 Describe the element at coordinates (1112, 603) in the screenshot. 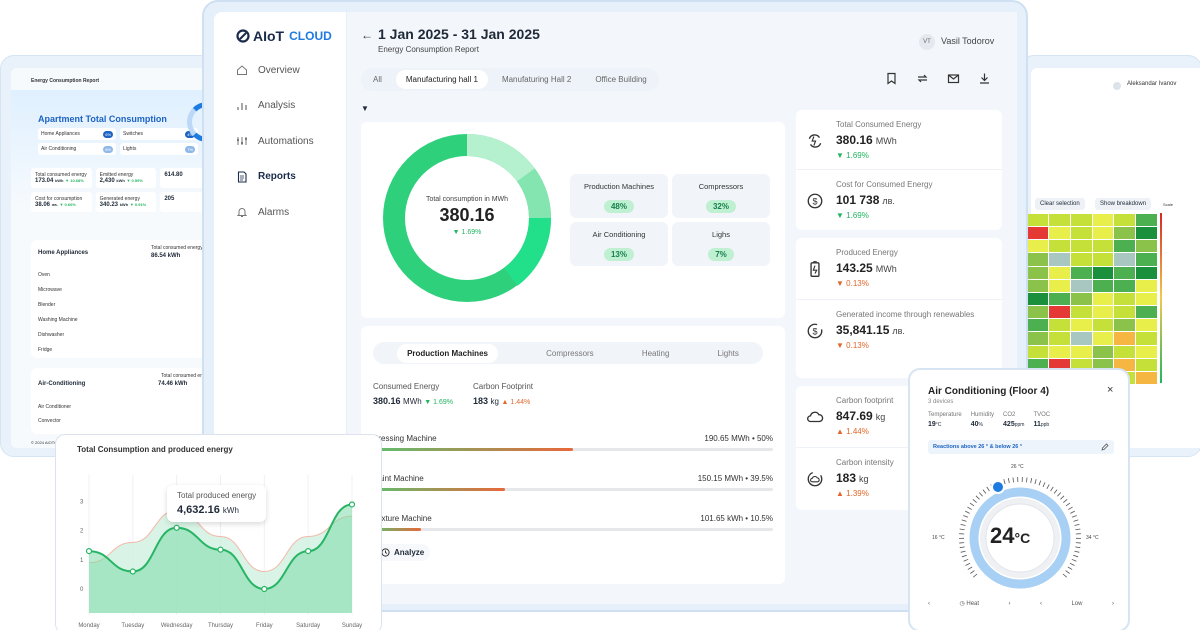

I see `fan-next-icon: ›` at that location.